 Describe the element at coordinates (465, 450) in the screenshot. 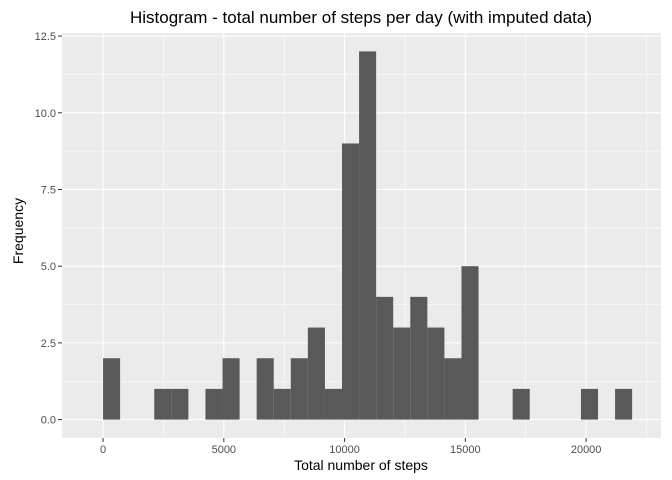

I see `x-tick-label: 15000` at that location.